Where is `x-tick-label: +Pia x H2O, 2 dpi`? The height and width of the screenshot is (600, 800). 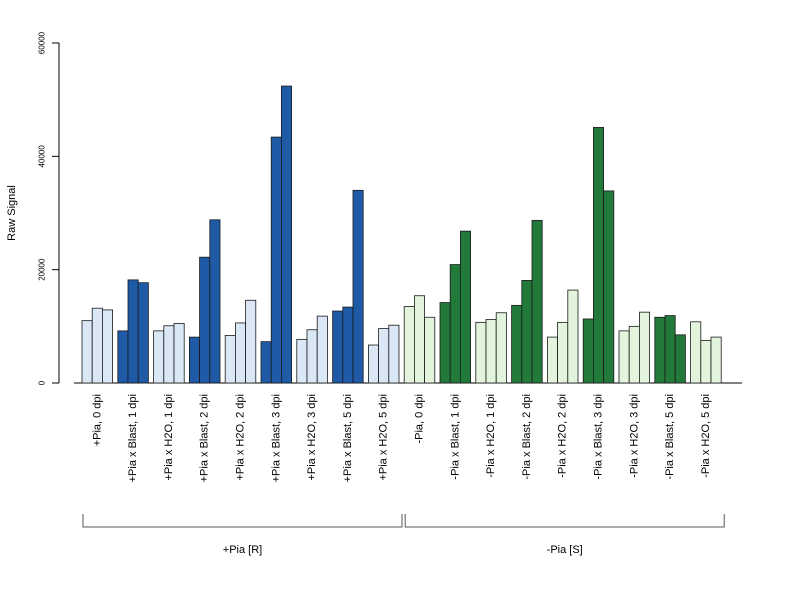
x-tick-label: +Pia x H2O, 2 dpi is located at coordinates (241, 437).